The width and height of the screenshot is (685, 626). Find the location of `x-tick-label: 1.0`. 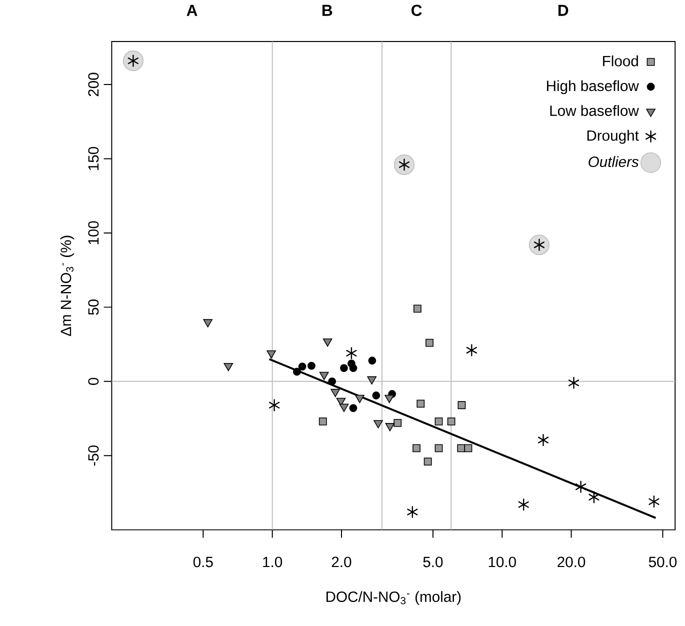

x-tick-label: 1.0 is located at coordinates (272, 562).